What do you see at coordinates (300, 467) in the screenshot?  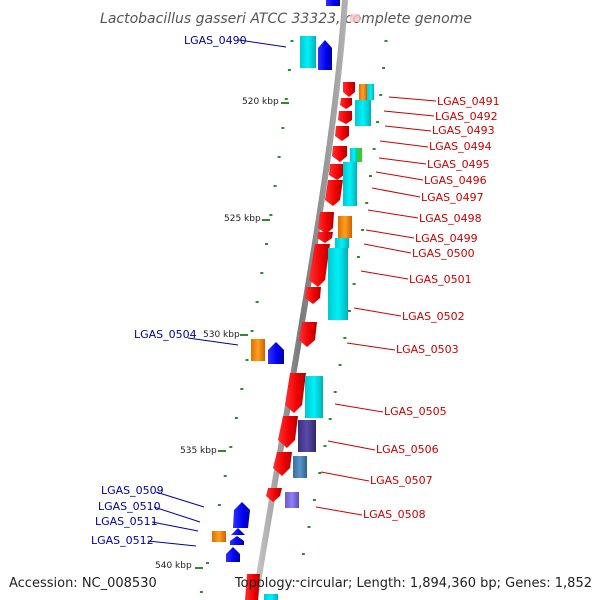 I see `feature-block-steelblue` at bounding box center [300, 467].